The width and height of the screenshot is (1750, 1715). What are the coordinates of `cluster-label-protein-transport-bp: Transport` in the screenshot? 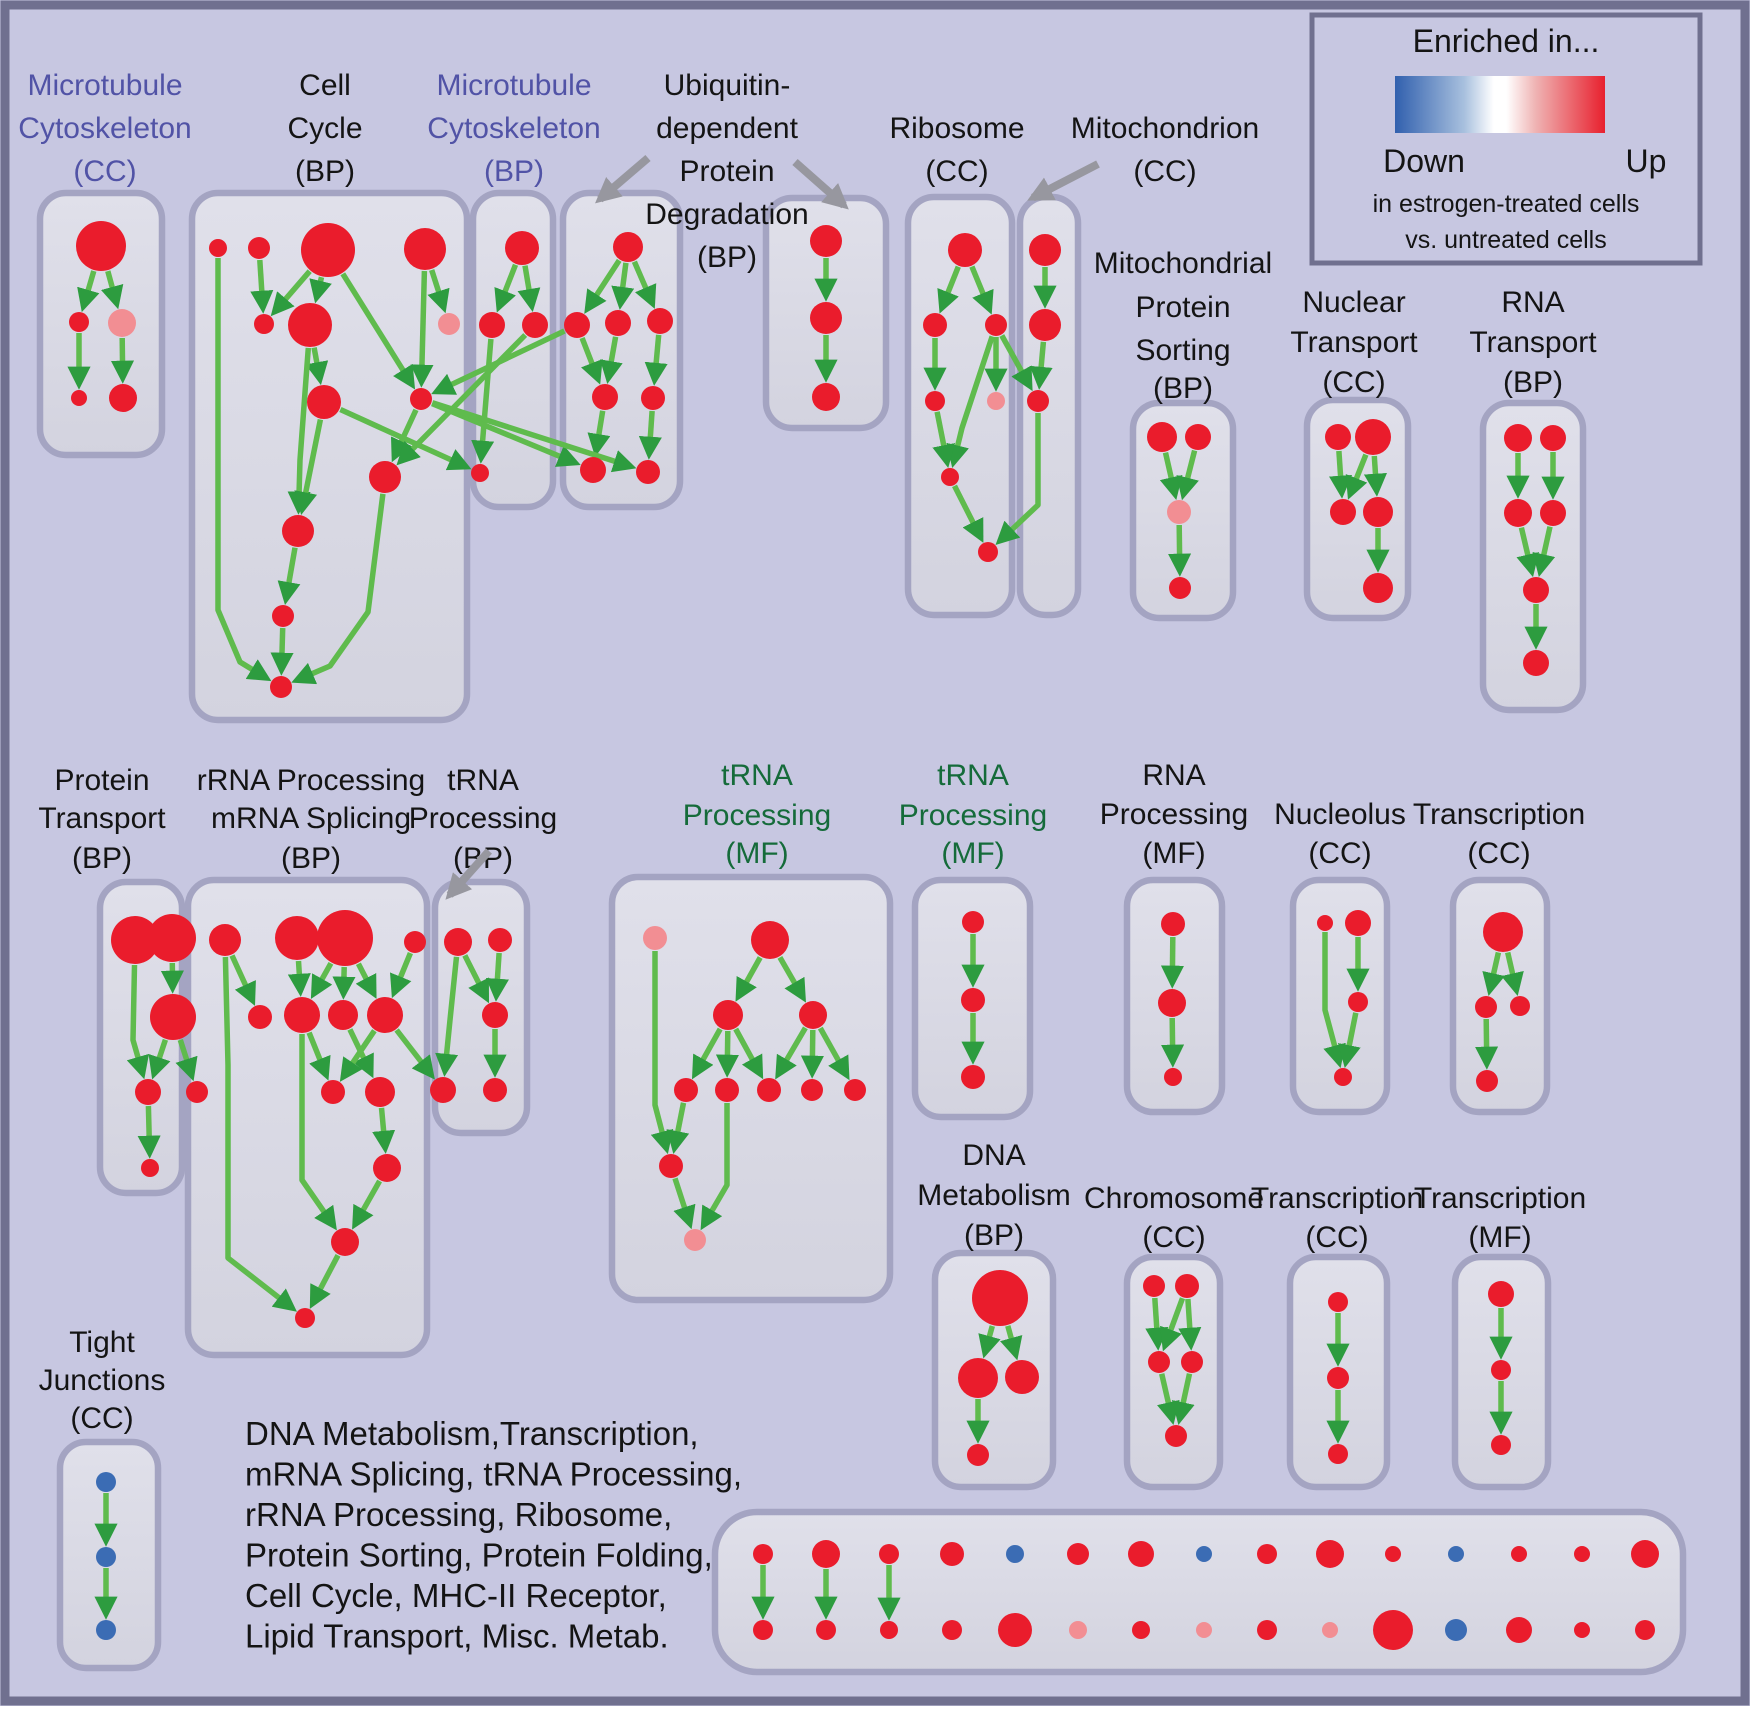 It's located at (102, 818).